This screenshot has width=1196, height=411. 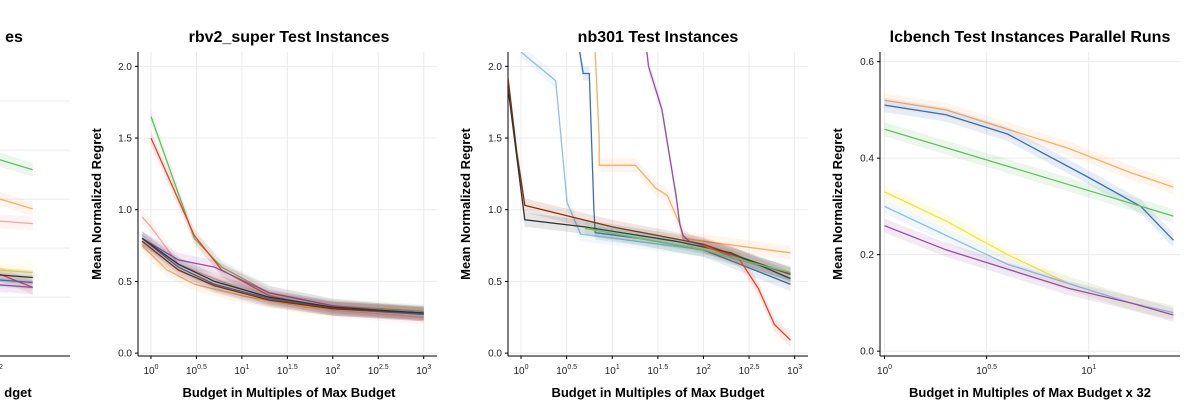 I want to click on series-line-dark-red, so click(x=649, y=176).